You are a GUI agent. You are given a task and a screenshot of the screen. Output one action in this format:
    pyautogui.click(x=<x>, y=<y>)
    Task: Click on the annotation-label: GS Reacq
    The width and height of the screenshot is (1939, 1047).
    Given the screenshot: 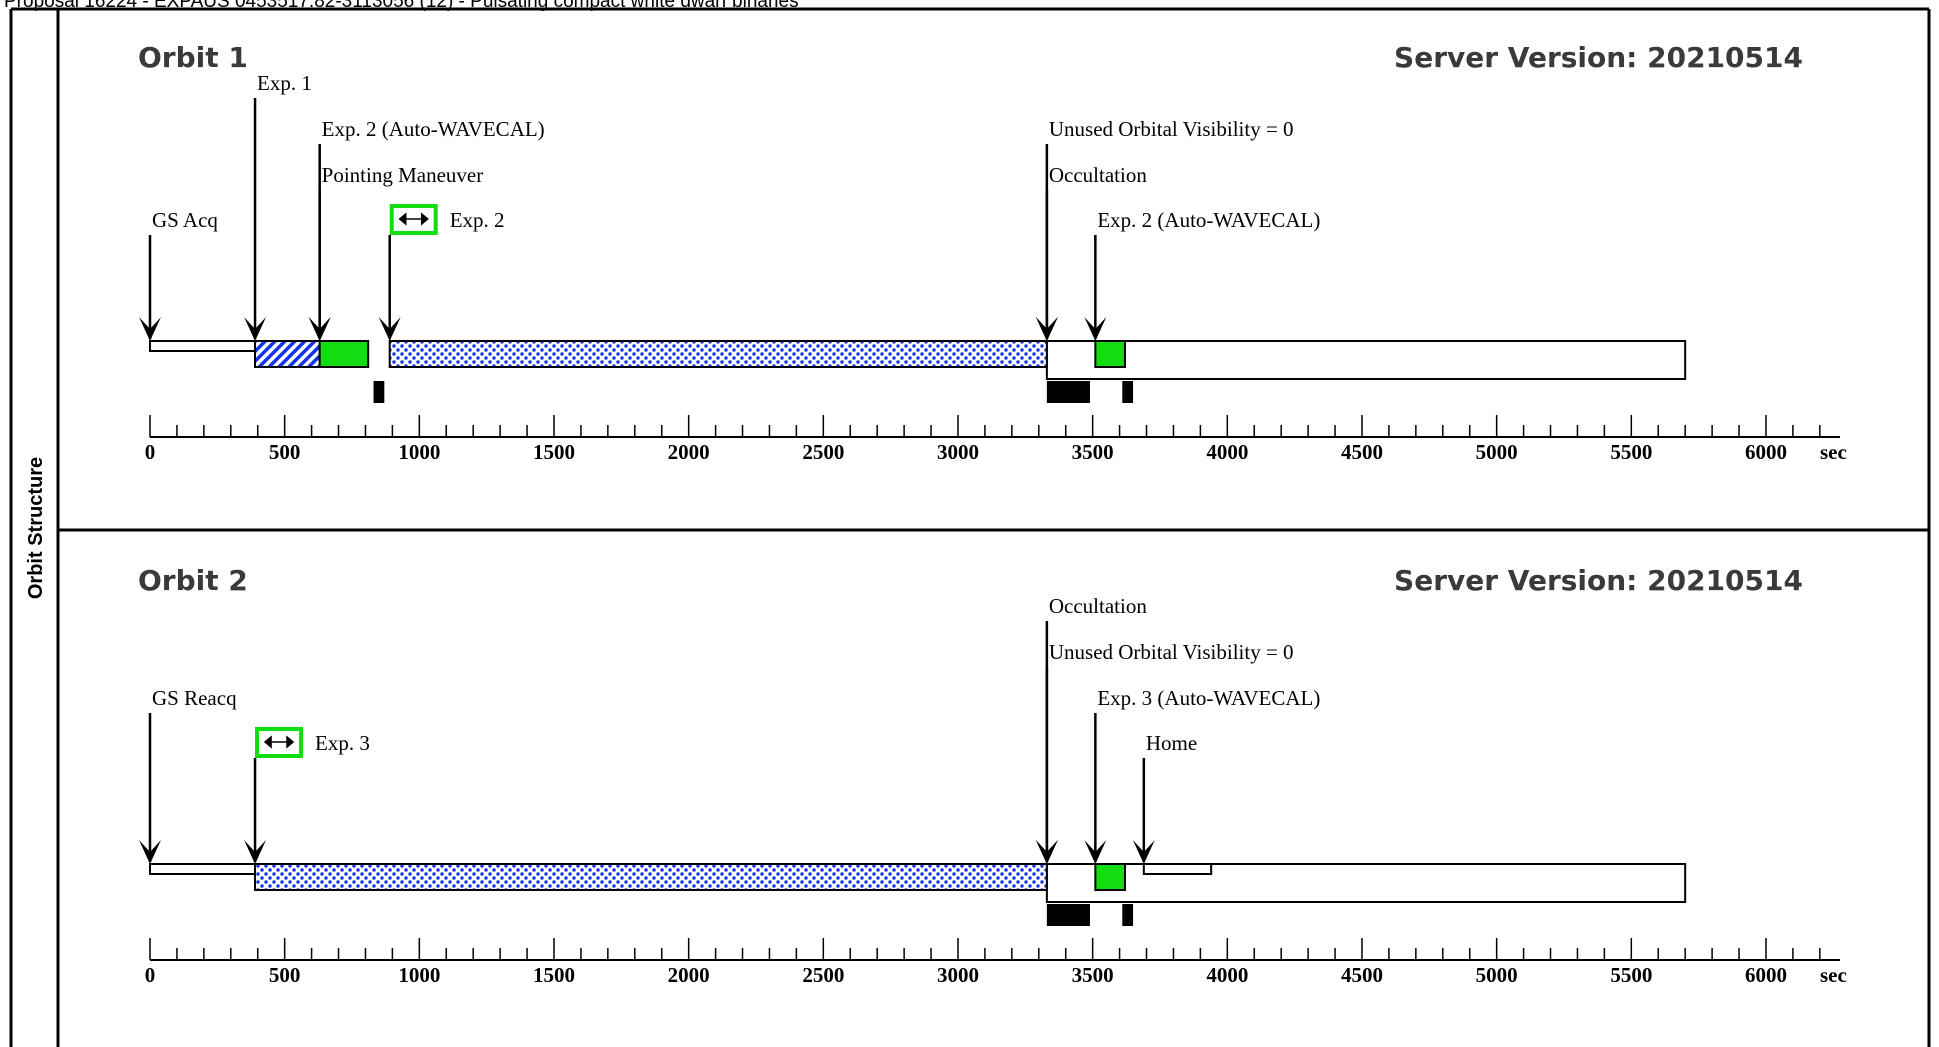 What is the action you would take?
    pyautogui.click(x=194, y=698)
    